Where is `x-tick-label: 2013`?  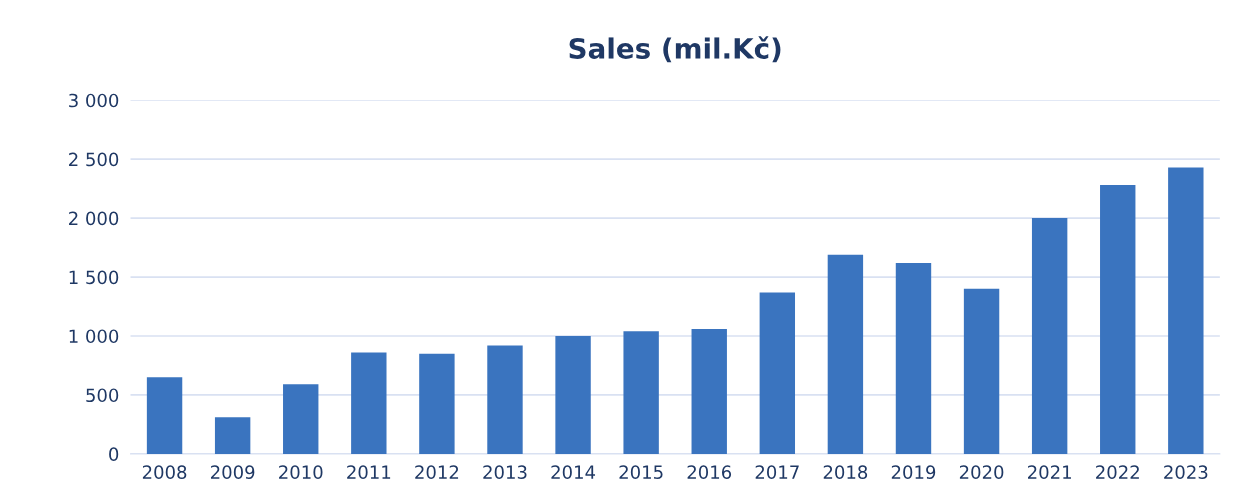
x-tick-label: 2013 is located at coordinates (505, 472).